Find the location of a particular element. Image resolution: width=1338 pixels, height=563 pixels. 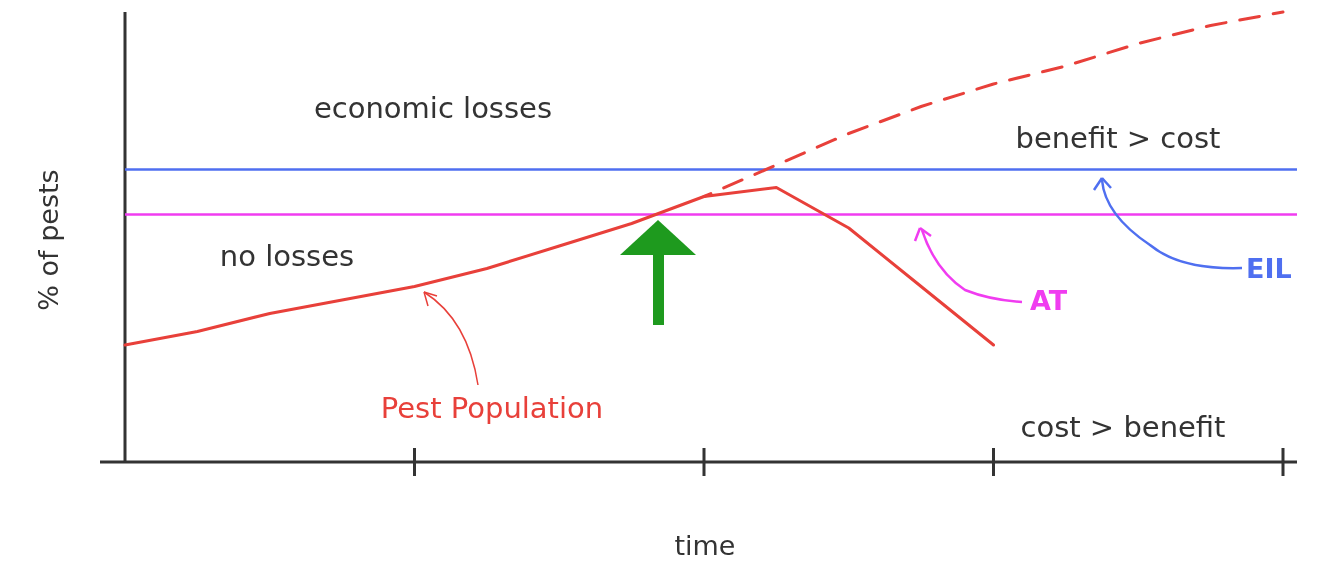

x-axis-title: time is located at coordinates (705, 545).